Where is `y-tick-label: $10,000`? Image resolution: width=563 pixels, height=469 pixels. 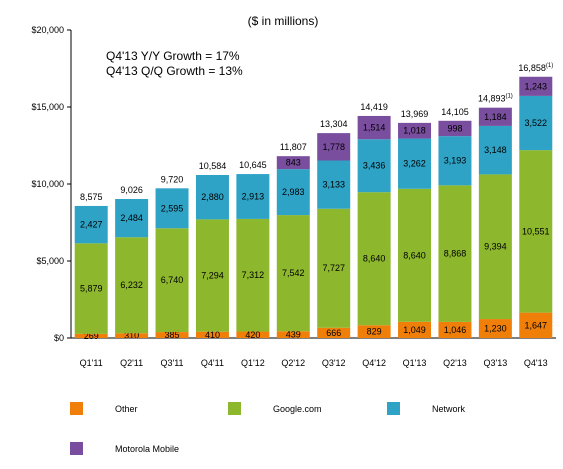 y-tick-label: $10,000 is located at coordinates (47, 184).